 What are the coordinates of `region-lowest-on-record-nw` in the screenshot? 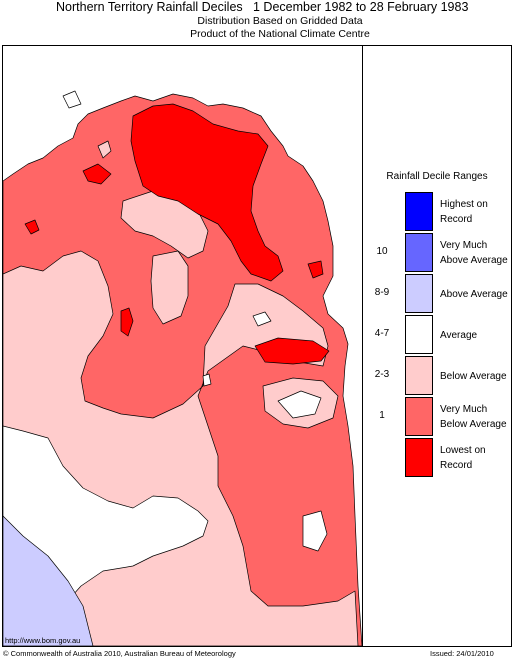 It's located at (32, 227).